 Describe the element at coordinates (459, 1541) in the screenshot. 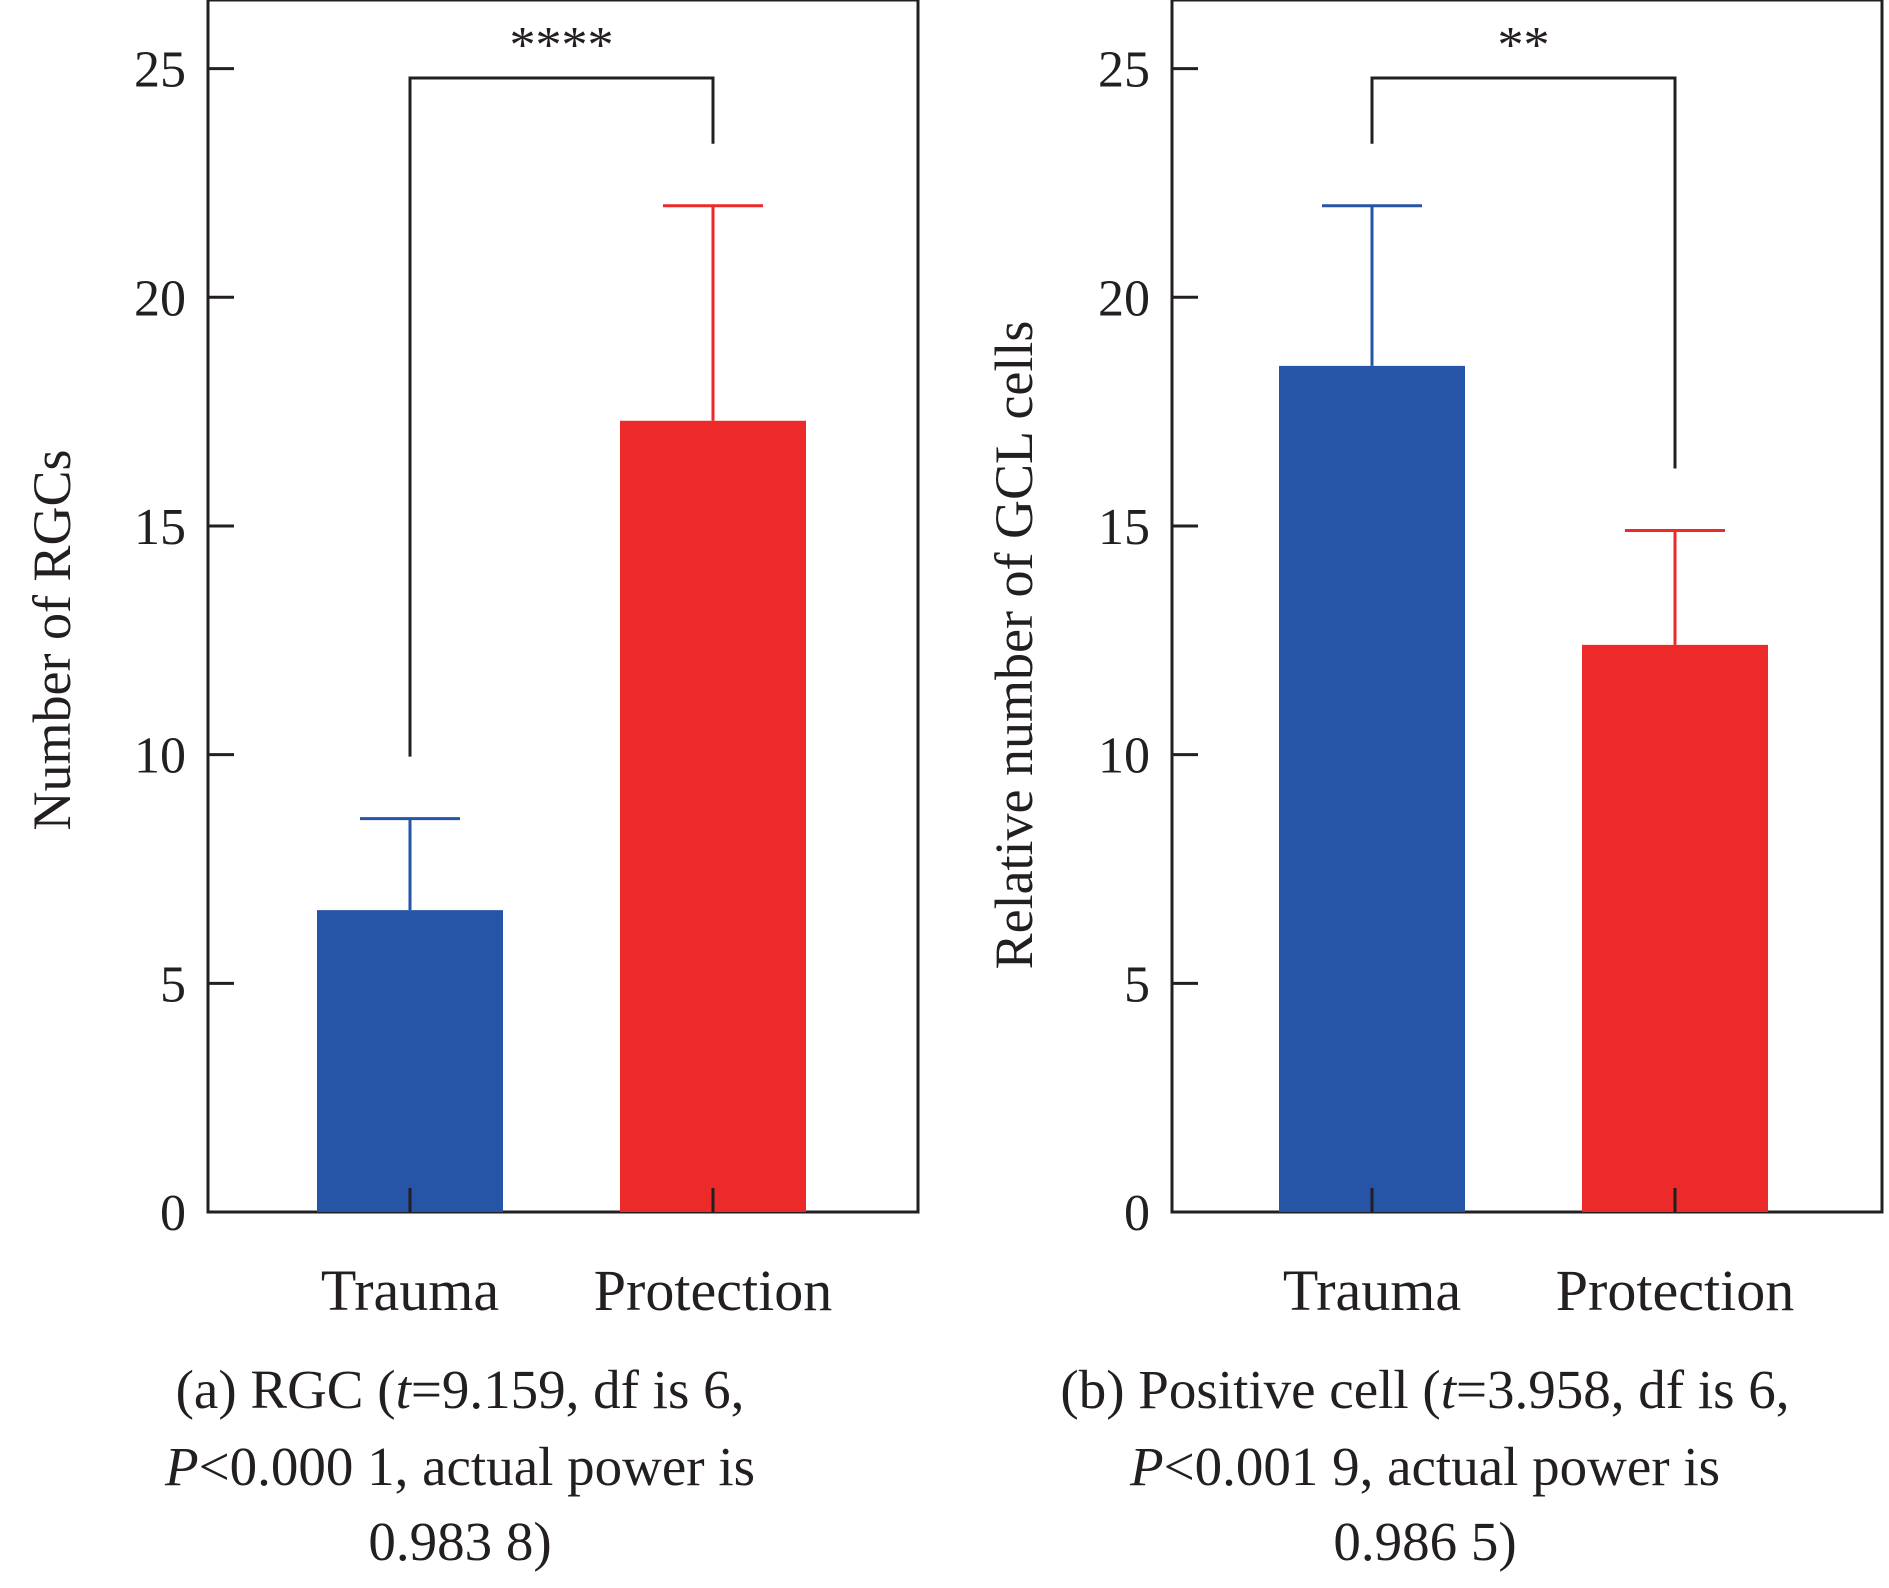

I see `panel-a-caption-line3: 0.983 8)` at that location.